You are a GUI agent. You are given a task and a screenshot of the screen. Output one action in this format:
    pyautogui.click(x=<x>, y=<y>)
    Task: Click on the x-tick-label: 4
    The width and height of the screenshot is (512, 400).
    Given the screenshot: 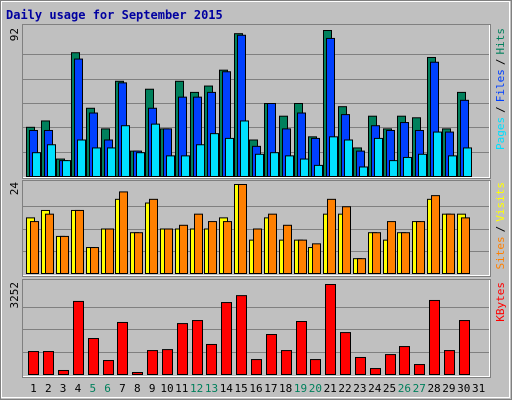 What is the action you would take?
    pyautogui.click(x=78, y=388)
    